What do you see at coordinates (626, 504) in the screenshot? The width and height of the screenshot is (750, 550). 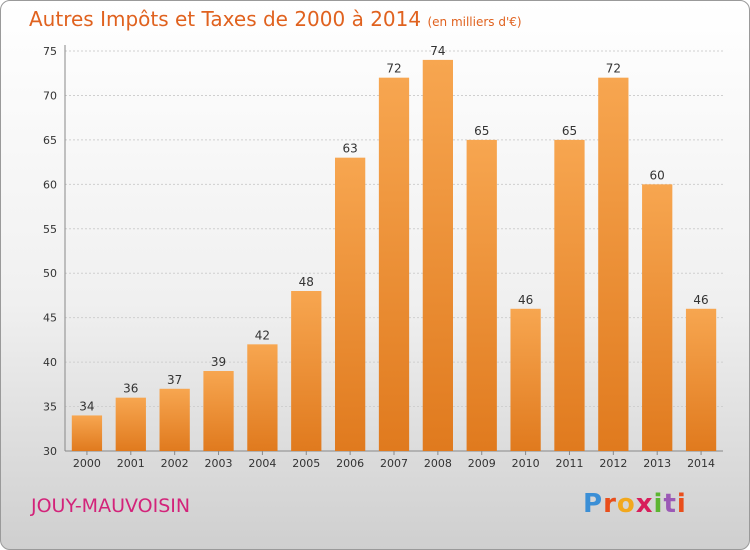 I see `logo-letter: o` at bounding box center [626, 504].